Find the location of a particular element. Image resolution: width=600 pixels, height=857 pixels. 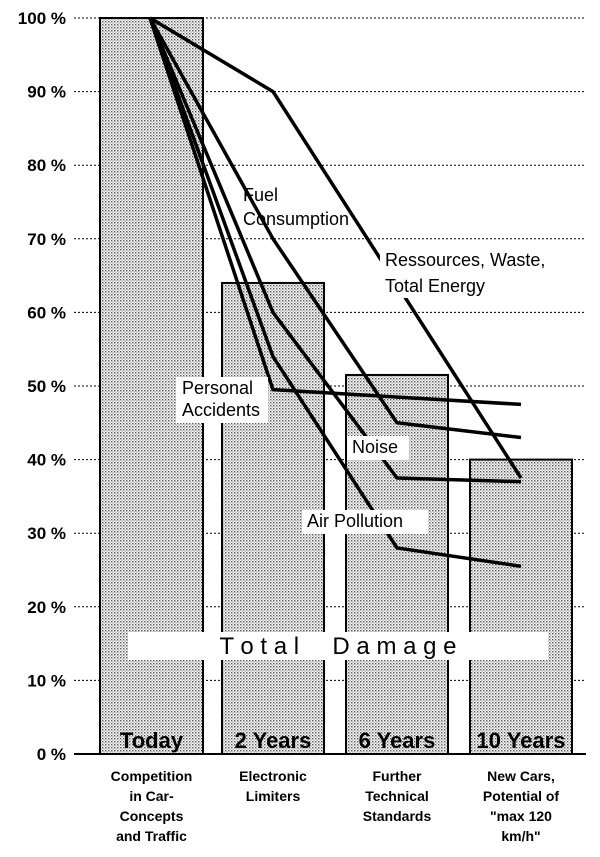

fuel-annotation-text: Fuel is located at coordinates (260, 195).